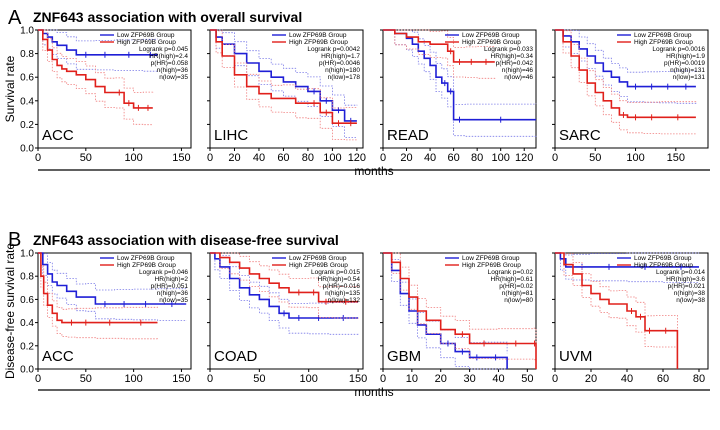  Describe the element at coordinates (27, 370) in the screenshot. I see `y-tick-label: 0.0` at that location.